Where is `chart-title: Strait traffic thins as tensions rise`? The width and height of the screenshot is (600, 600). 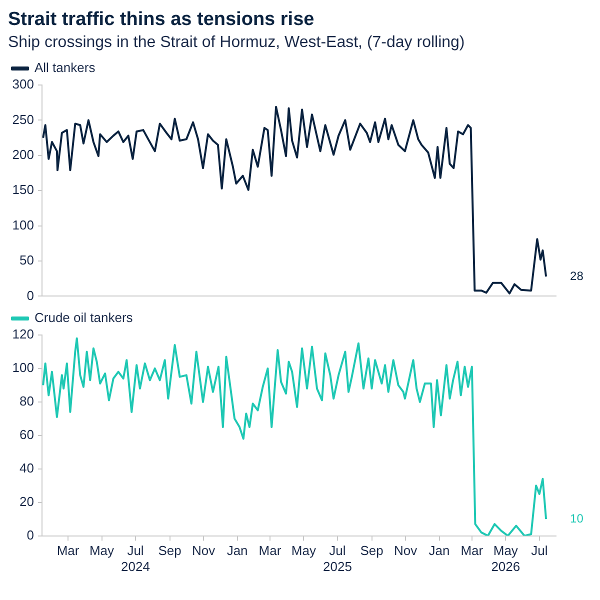 chart-title: Strait traffic thins as tensions rise is located at coordinates (162, 20).